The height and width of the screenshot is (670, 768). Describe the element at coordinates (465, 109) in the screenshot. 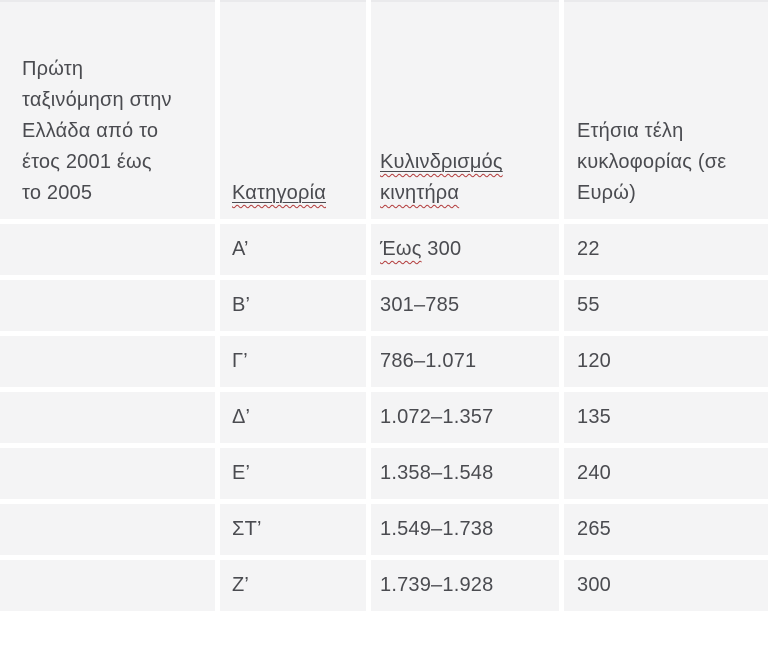

I see `header-cell-displacement: Κυλινδρισμός κινητήρα` at that location.